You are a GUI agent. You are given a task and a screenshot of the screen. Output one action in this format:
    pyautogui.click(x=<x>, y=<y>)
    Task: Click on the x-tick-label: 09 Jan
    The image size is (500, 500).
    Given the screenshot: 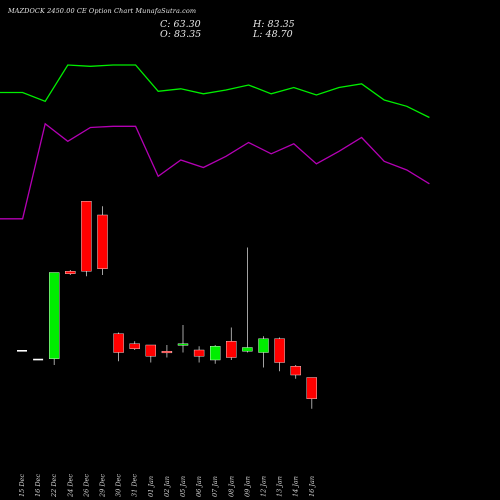 What is the action you would take?
    pyautogui.click(x=247, y=486)
    